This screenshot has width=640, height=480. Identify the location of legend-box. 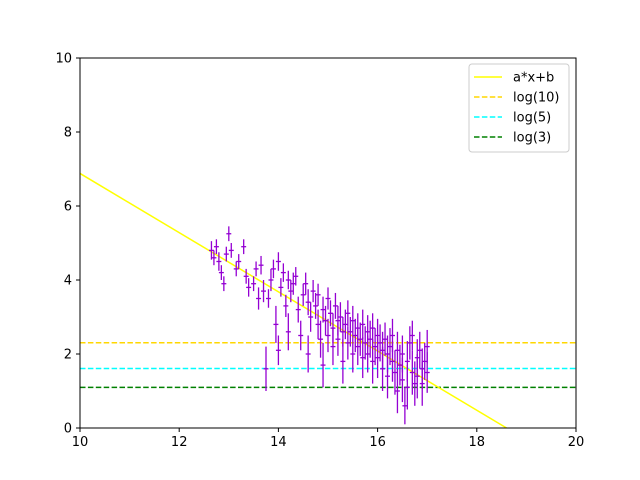
(519, 108).